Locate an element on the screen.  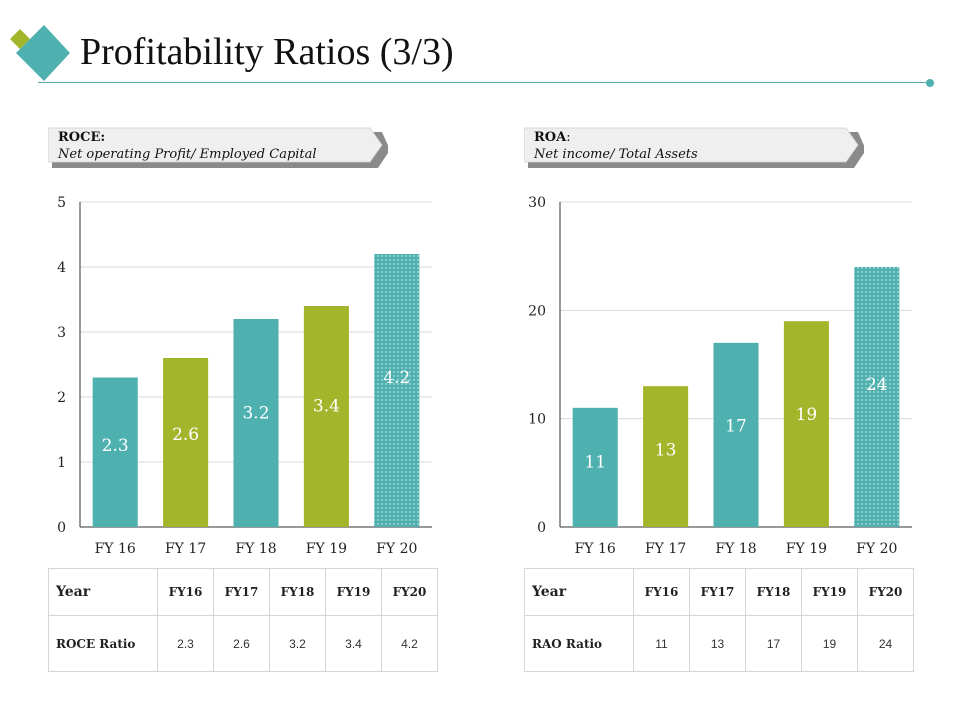
table-row: RAO Ratio 11 13 17 19 24 is located at coordinates (719, 643).